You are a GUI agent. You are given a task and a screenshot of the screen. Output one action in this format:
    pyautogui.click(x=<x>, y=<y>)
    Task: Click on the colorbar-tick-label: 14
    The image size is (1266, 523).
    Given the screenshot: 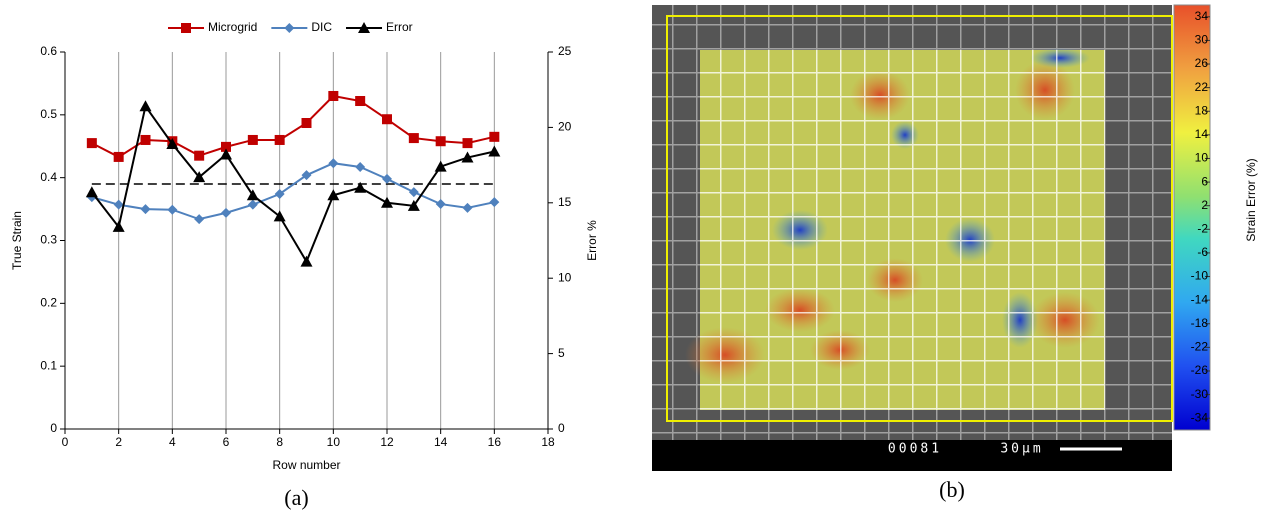 What is the action you would take?
    pyautogui.click(x=1202, y=134)
    